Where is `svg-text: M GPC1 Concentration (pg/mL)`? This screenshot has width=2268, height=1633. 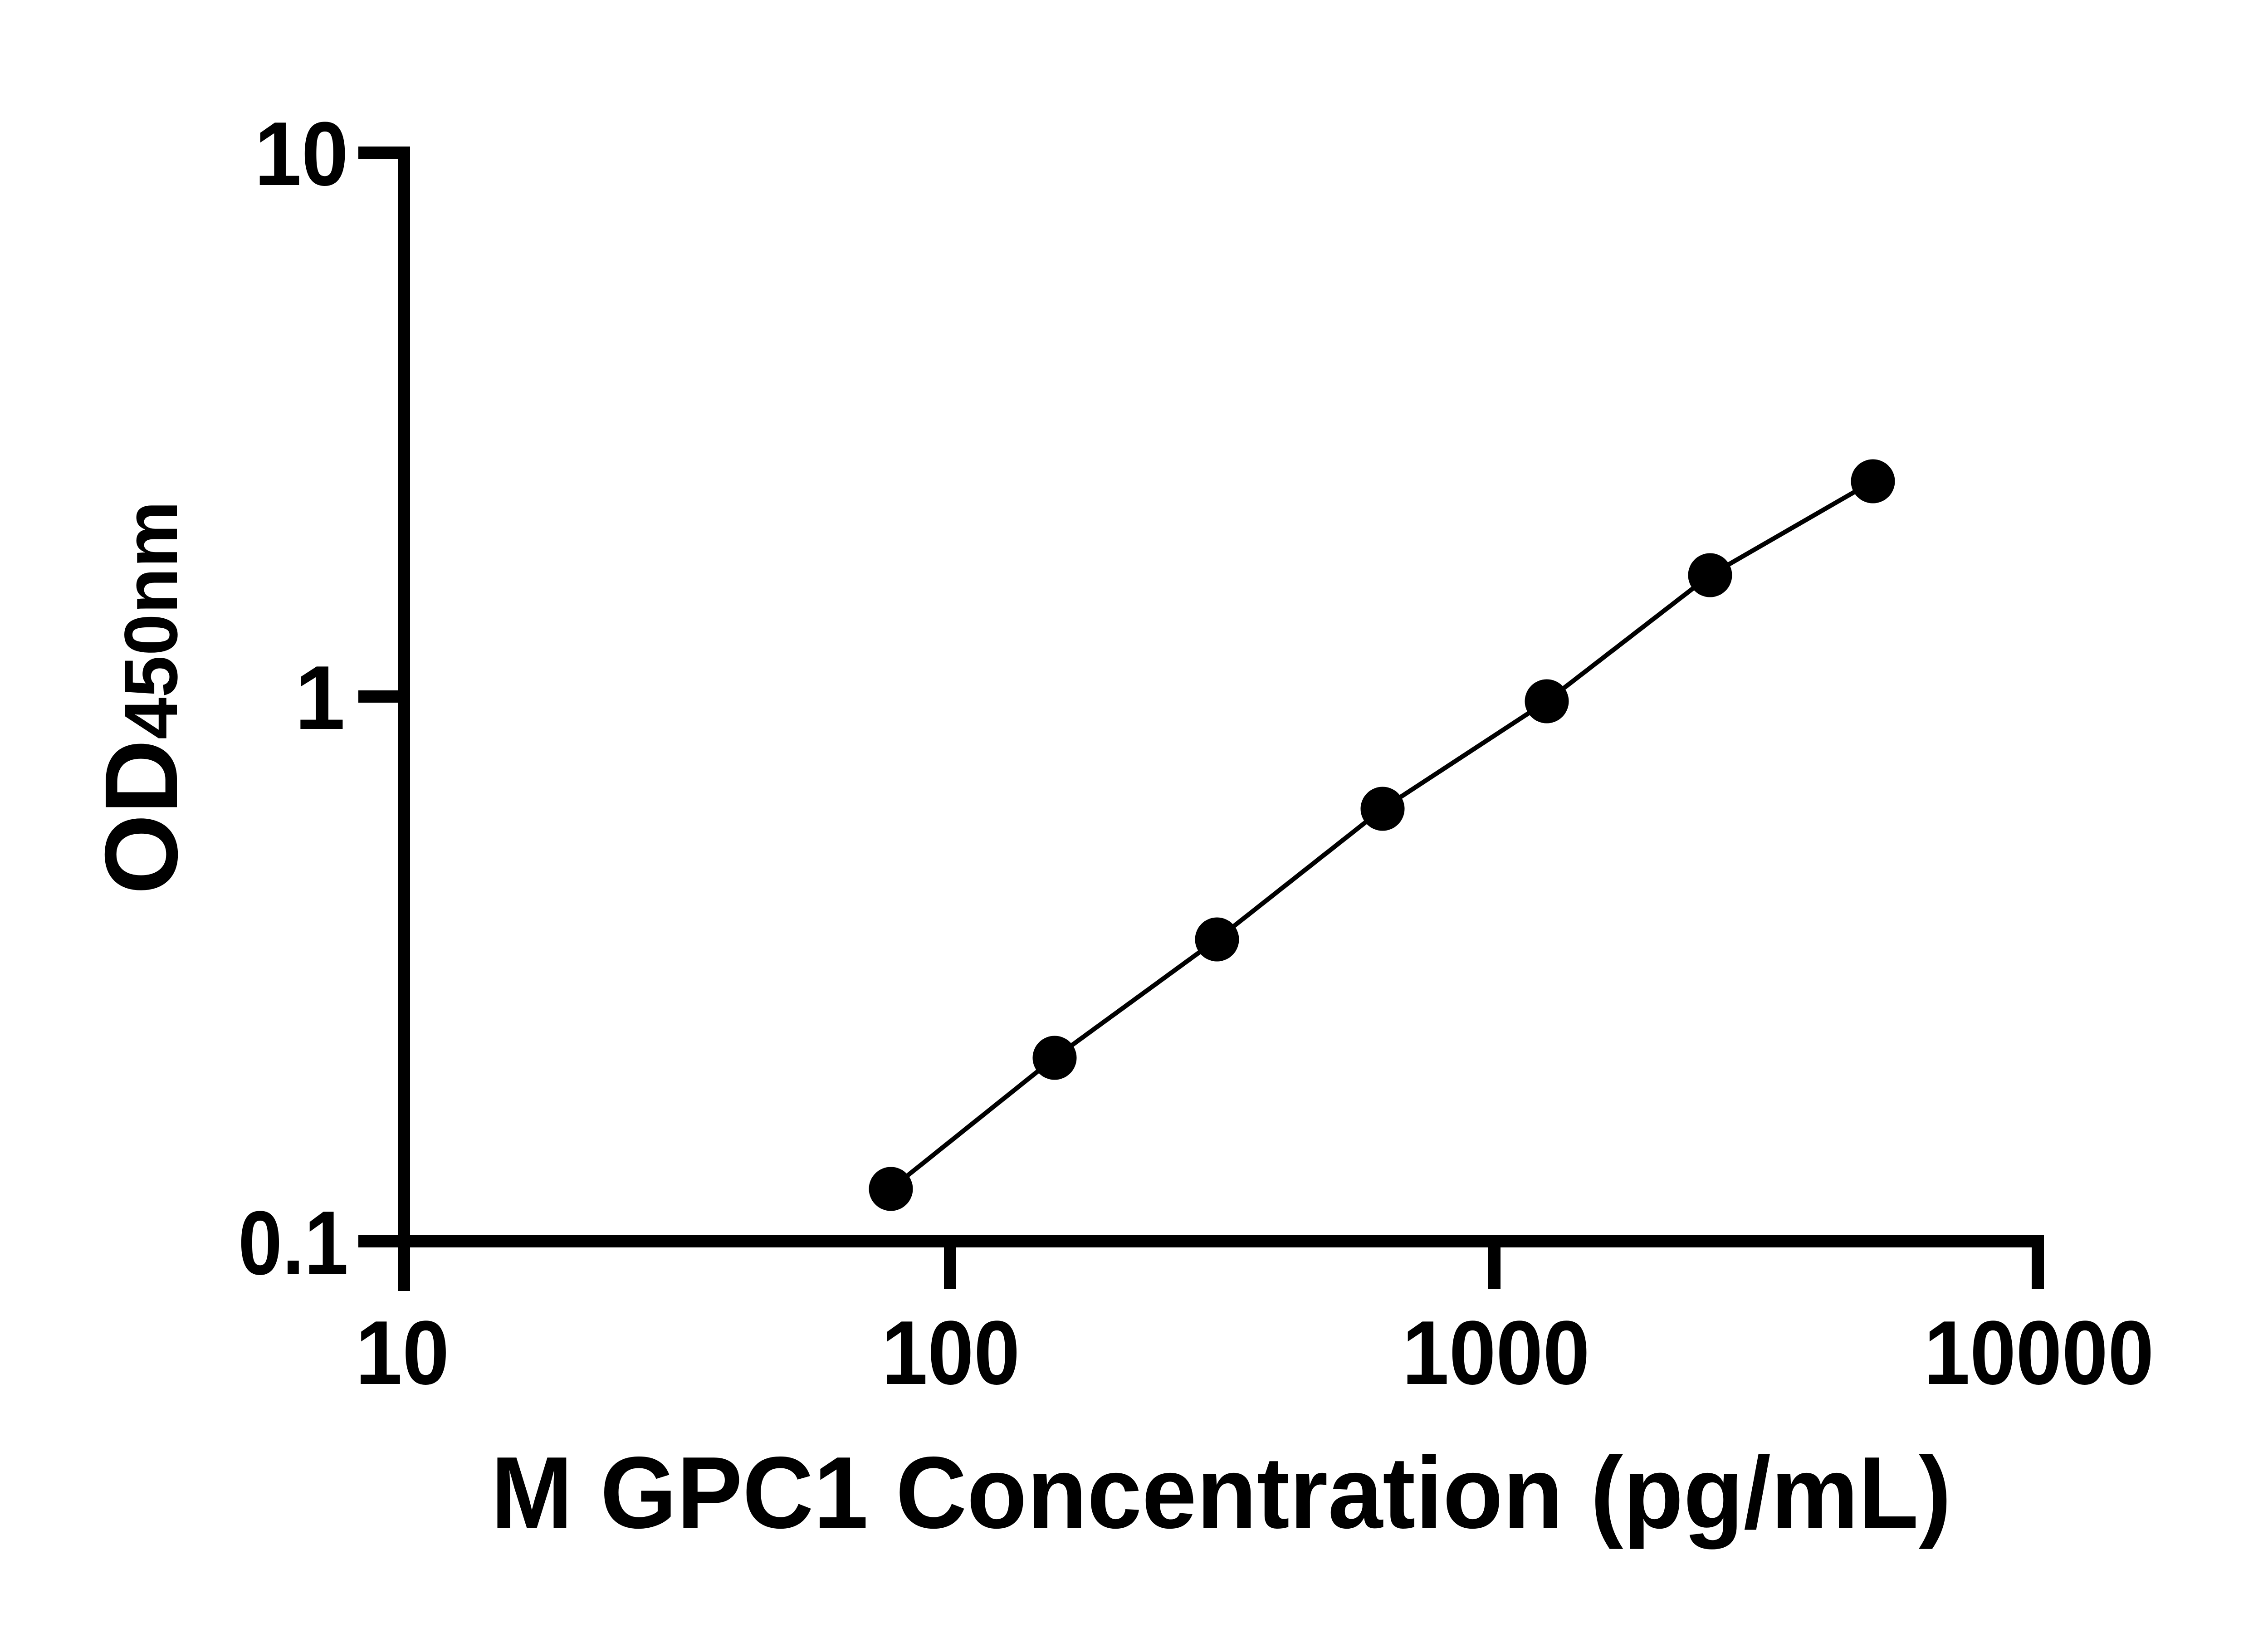 svg-text: M GPC1 Concentration (pg/mL) is located at coordinates (1221, 1492).